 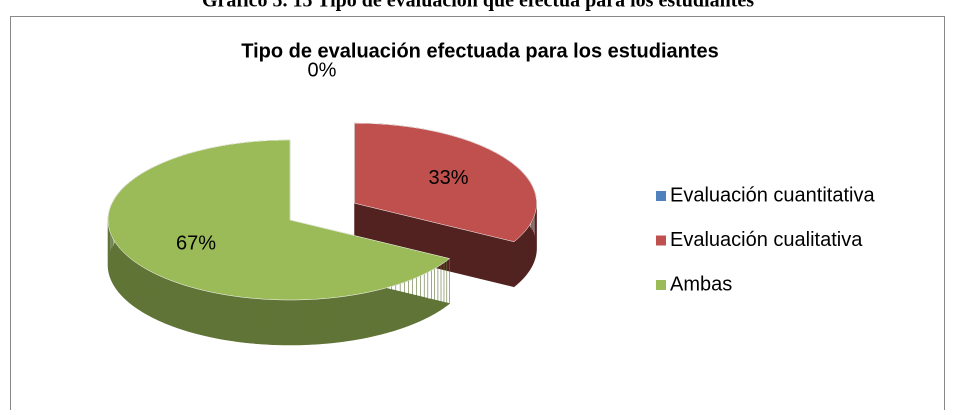 I want to click on legend-label: Evaluación cualitativa, so click(x=766, y=240).